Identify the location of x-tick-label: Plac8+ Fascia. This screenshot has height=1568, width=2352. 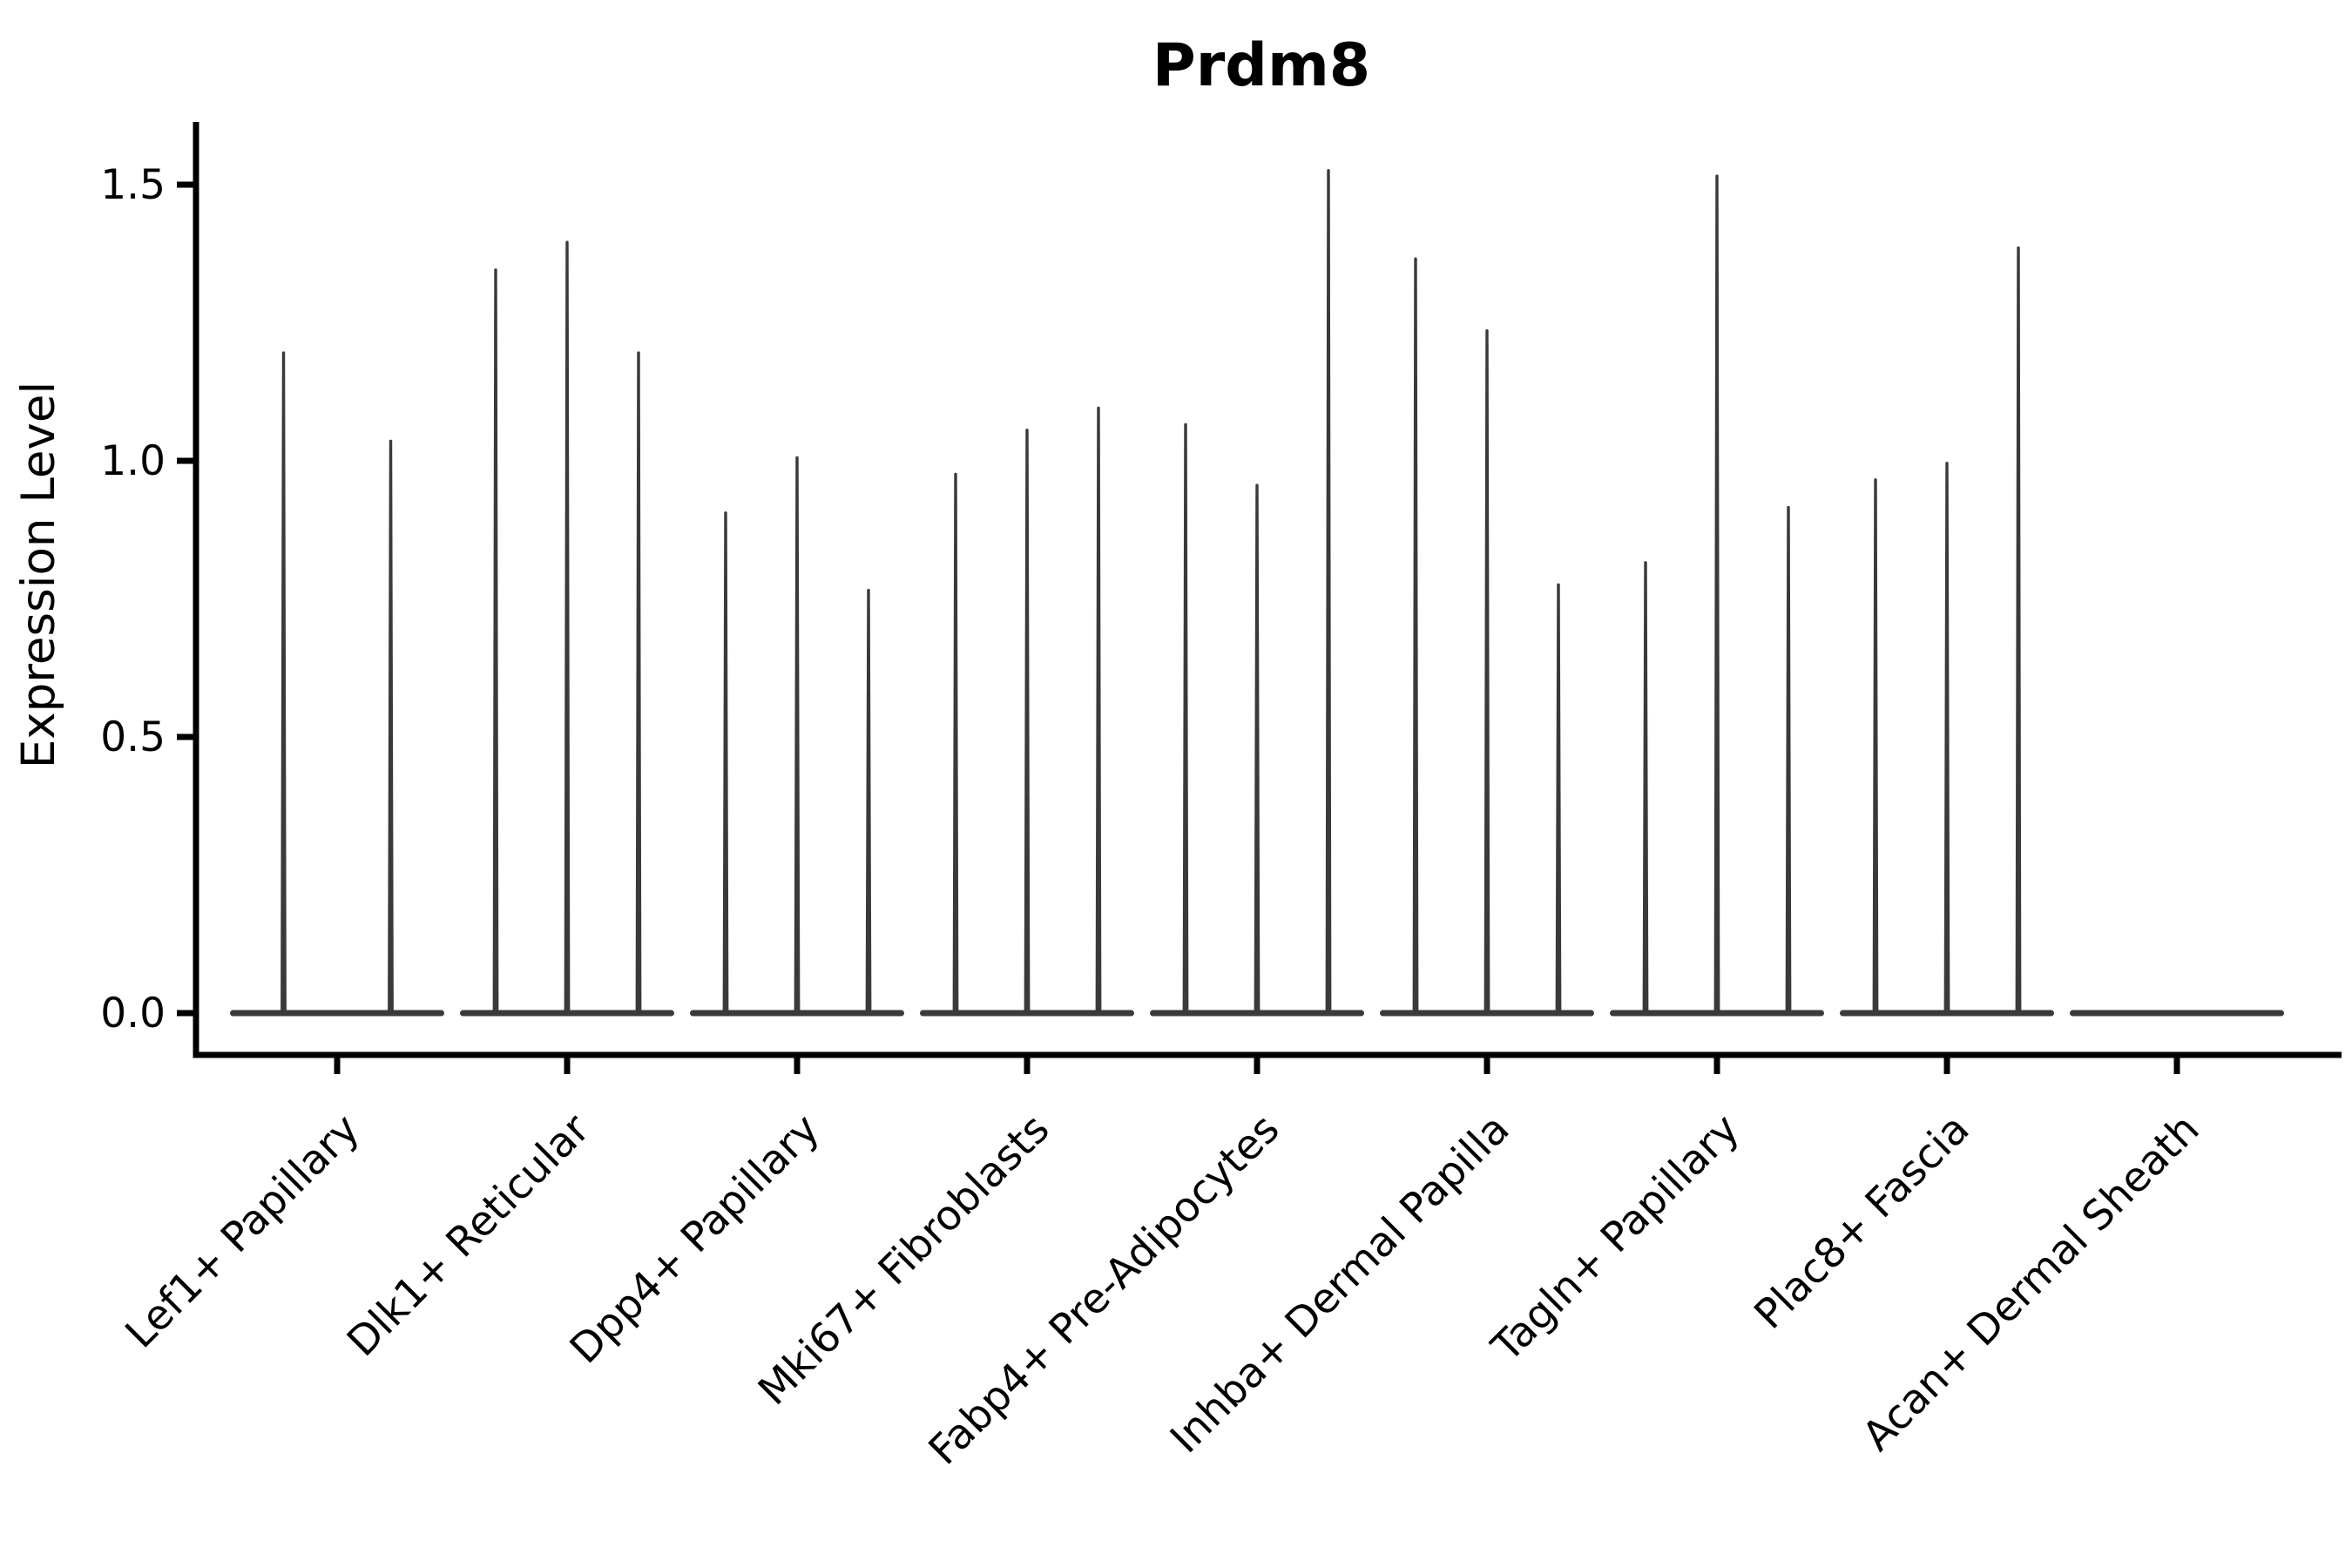
(1863, 1222).